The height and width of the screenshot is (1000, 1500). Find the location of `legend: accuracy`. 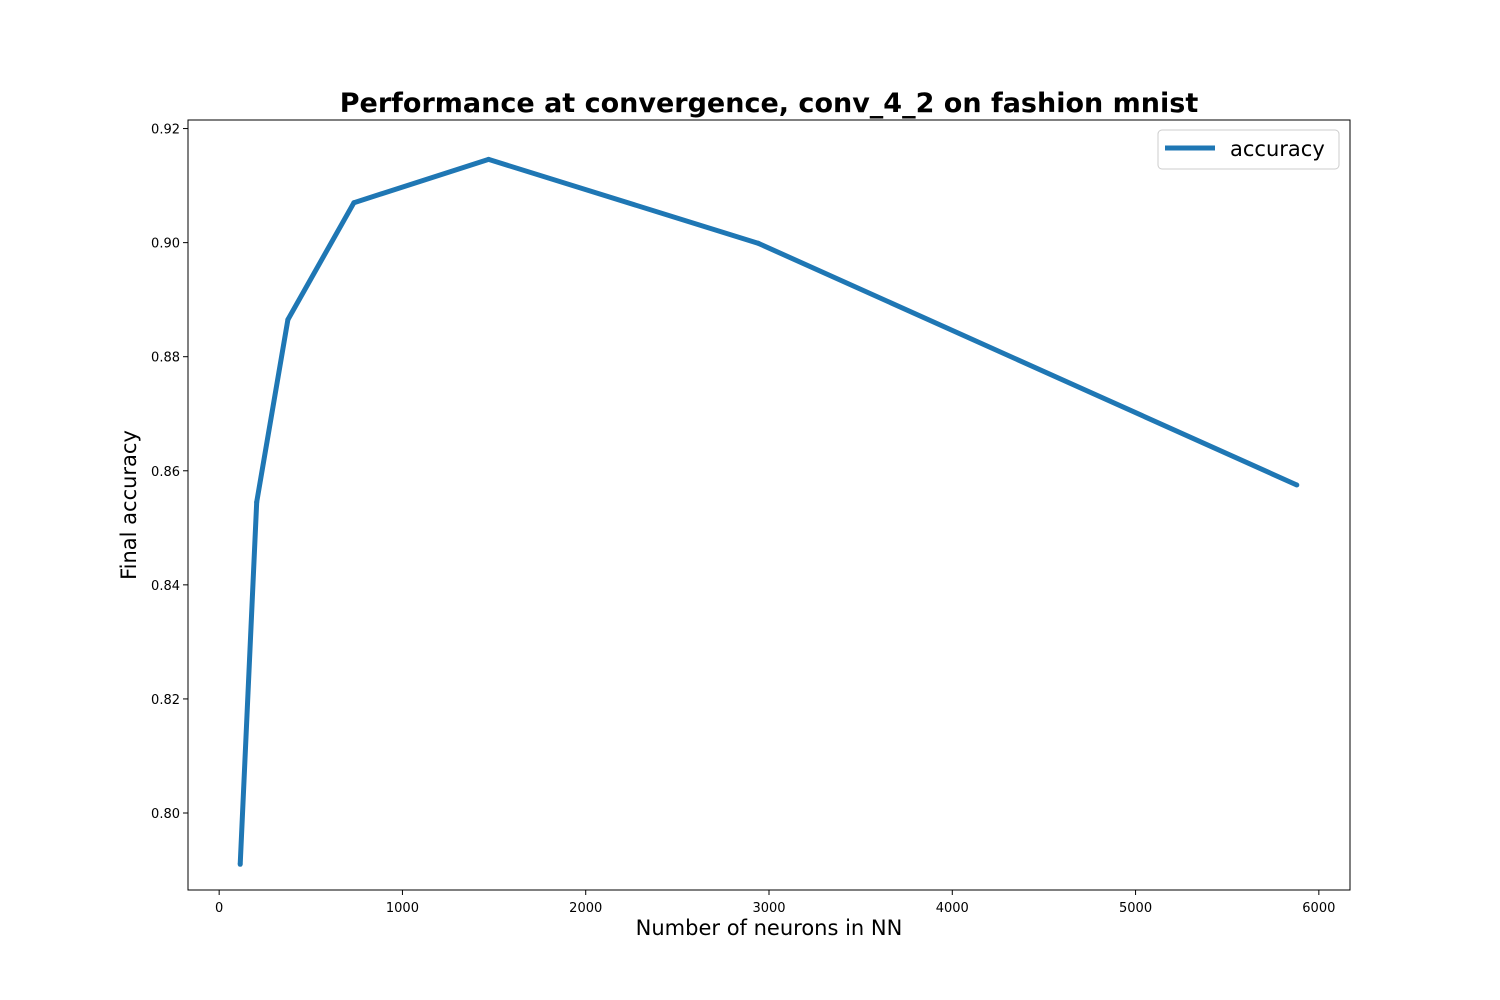

legend: accuracy is located at coordinates (1248, 149).